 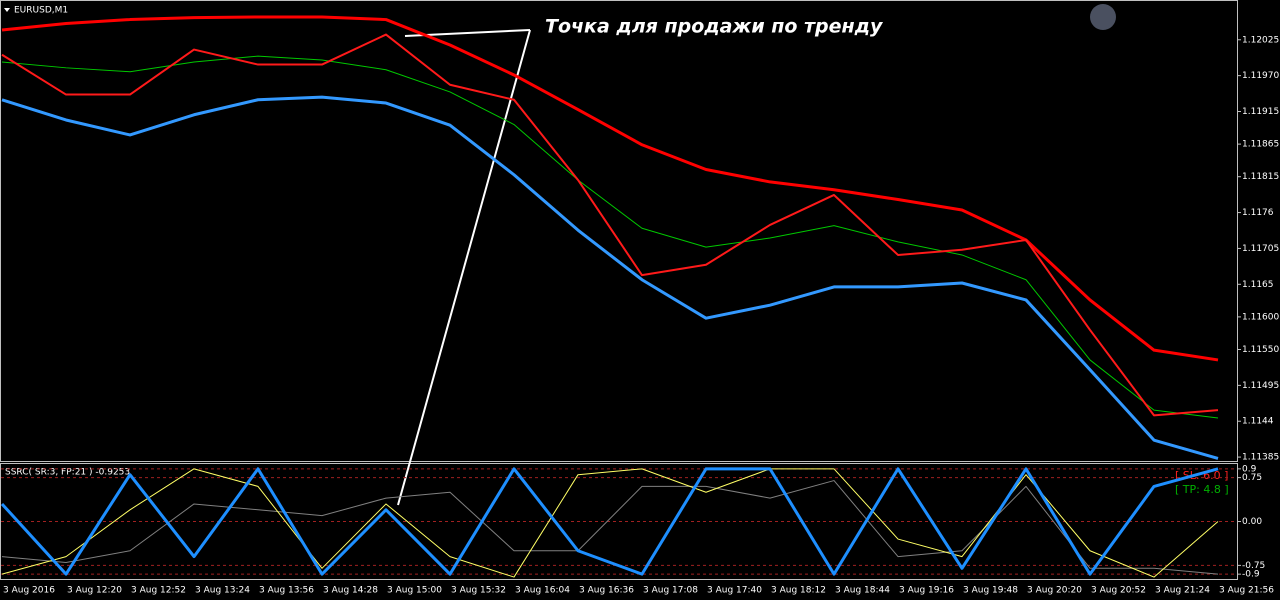 What do you see at coordinates (67, 473) in the screenshot?
I see `indicator-label: SSRC( SR:3, FP:21 ) -0.9253` at bounding box center [67, 473].